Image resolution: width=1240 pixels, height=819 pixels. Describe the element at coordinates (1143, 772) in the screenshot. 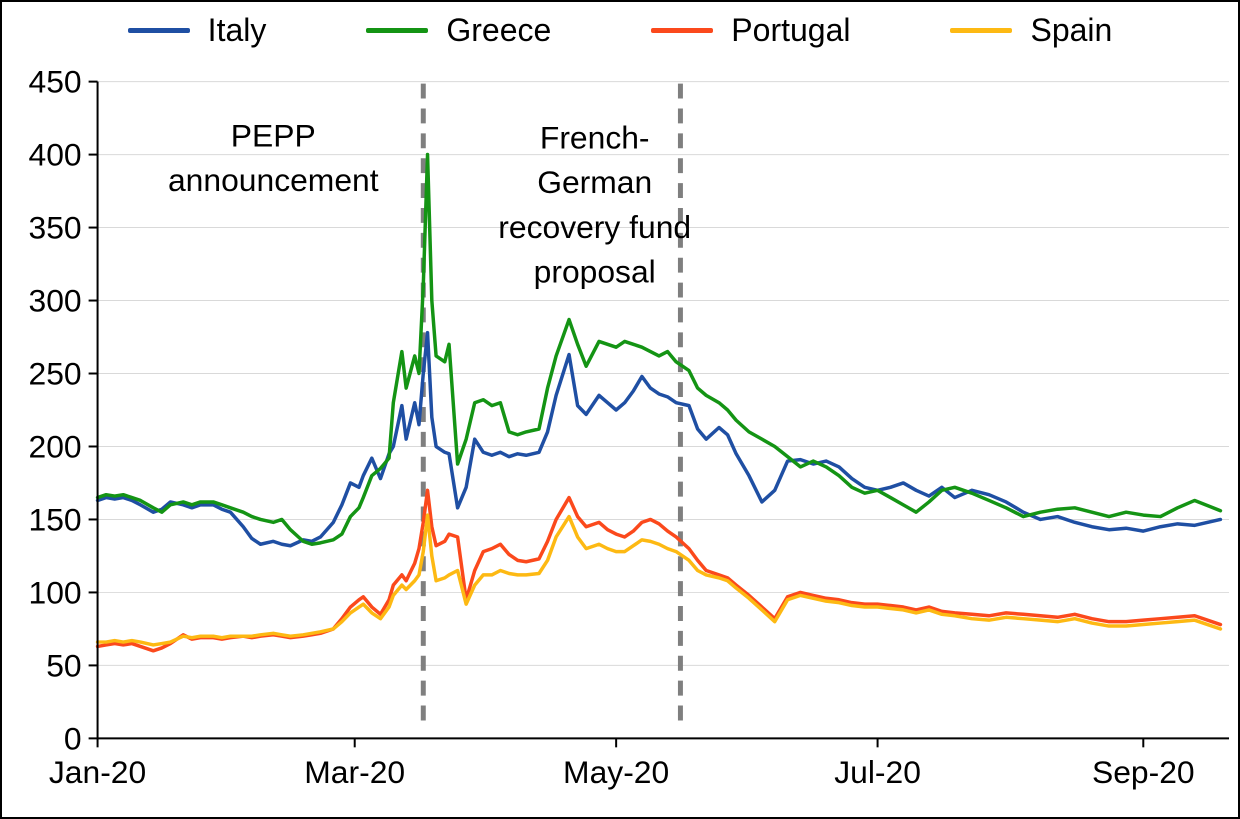

I see `x-tick-label: Sep-20` at that location.